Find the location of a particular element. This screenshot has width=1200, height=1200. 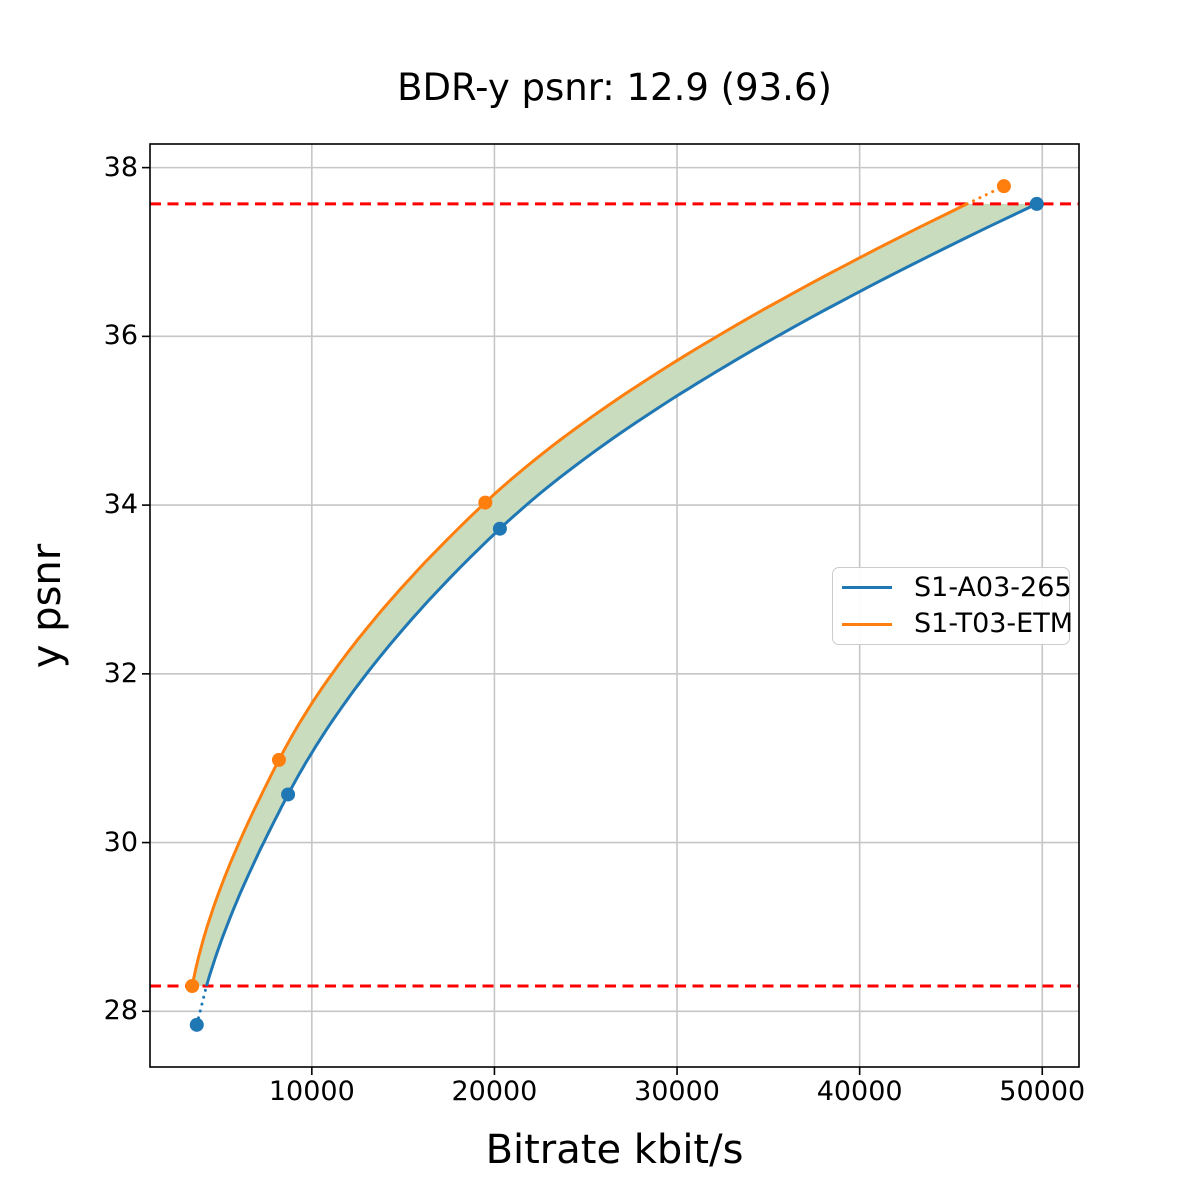

legend-item-S1-T03-ETM: S1-T03-ETM is located at coordinates (953, 624).